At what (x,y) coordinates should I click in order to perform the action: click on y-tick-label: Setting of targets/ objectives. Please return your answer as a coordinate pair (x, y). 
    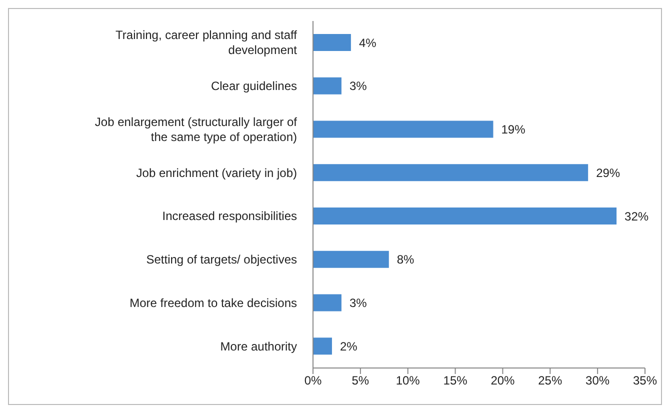
    Looking at the image, I should click on (221, 259).